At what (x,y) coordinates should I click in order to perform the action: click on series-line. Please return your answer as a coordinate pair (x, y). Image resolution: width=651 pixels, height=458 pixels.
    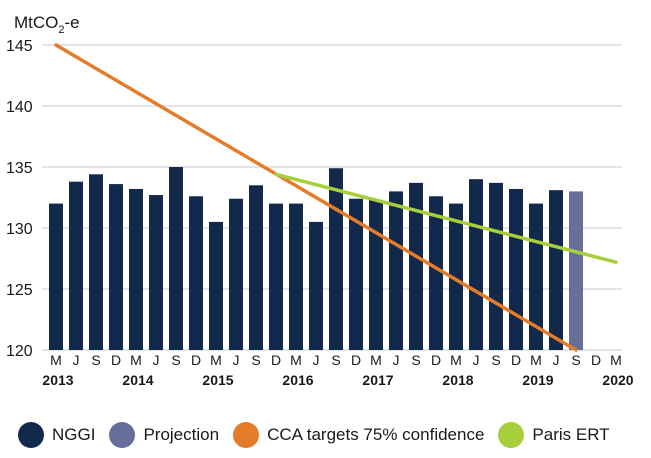
    Looking at the image, I should click on (446, 218).